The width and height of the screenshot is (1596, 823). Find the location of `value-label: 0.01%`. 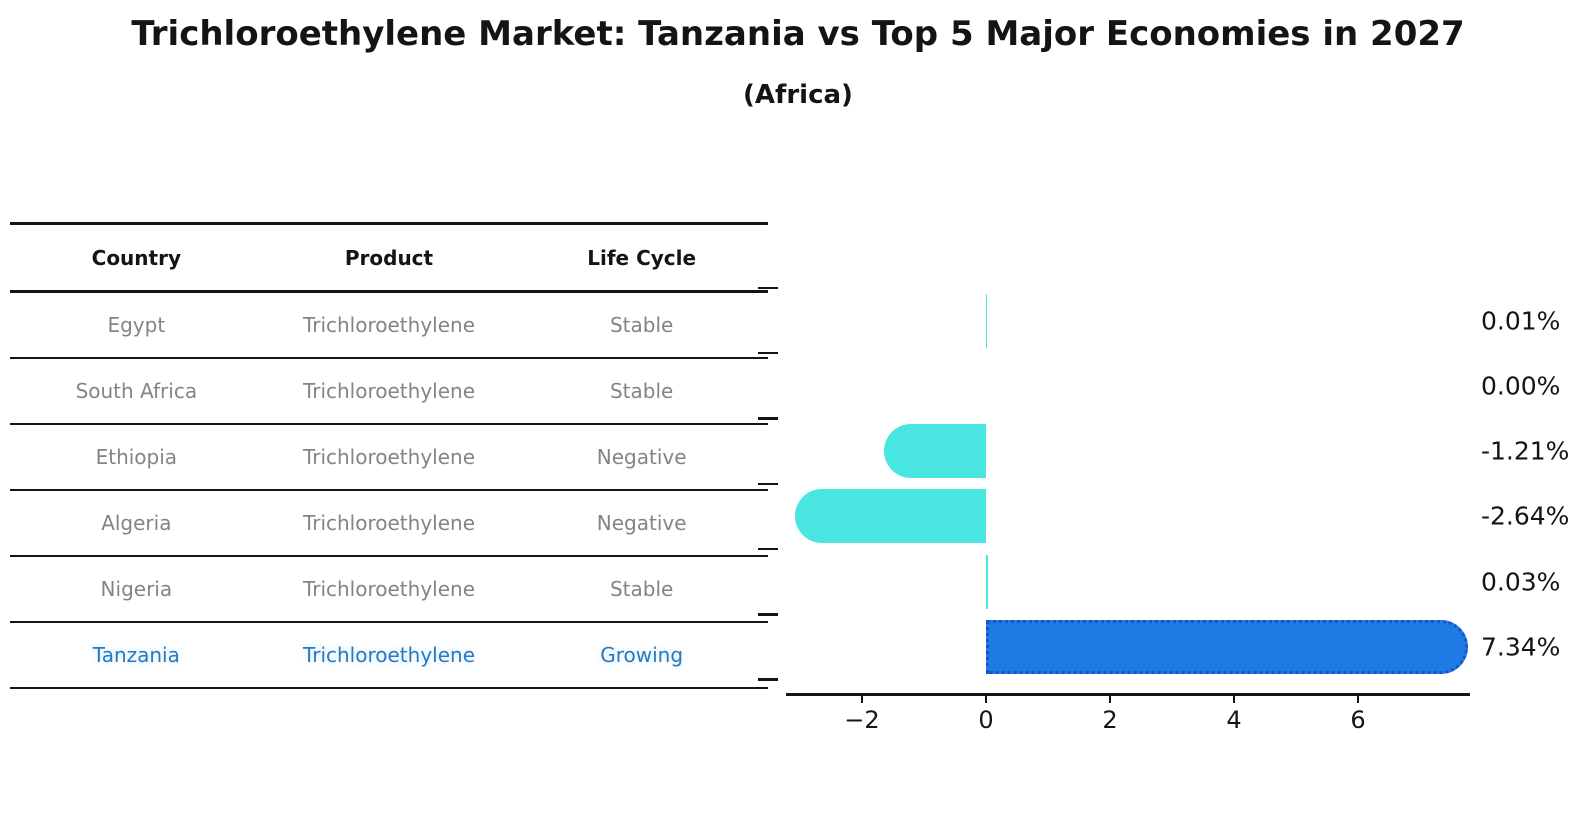

value-label: 0.01% is located at coordinates (1521, 320).